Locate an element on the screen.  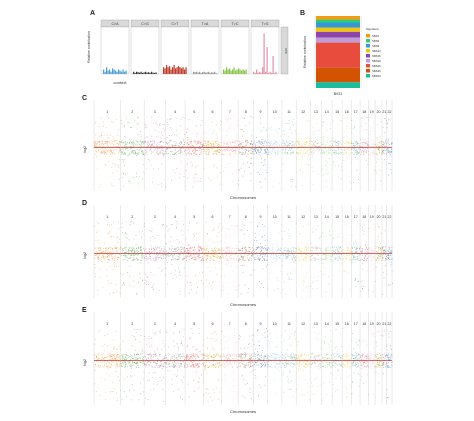
chromosome-label: 20 is located at coordinates (379, 217).